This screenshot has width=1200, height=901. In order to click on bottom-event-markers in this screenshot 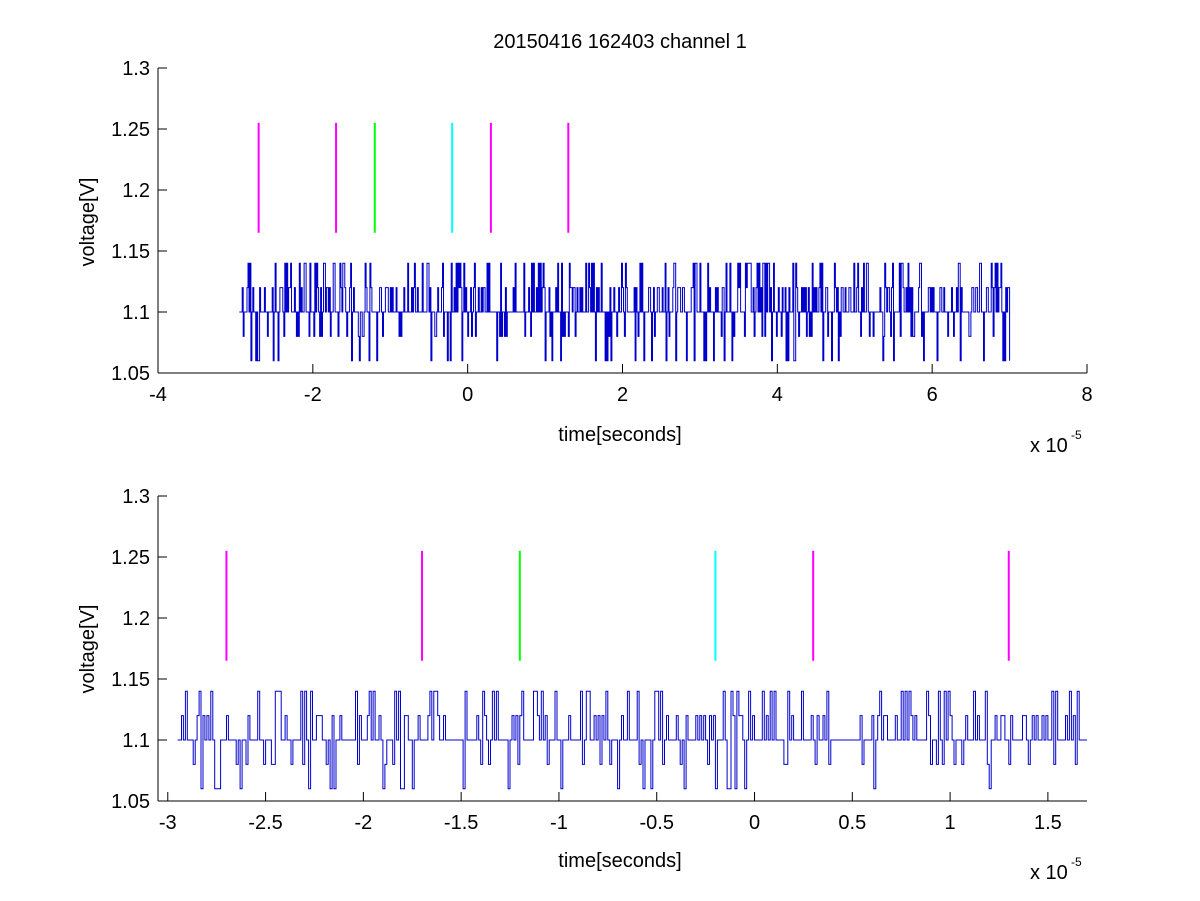, I will do `click(617, 605)`.